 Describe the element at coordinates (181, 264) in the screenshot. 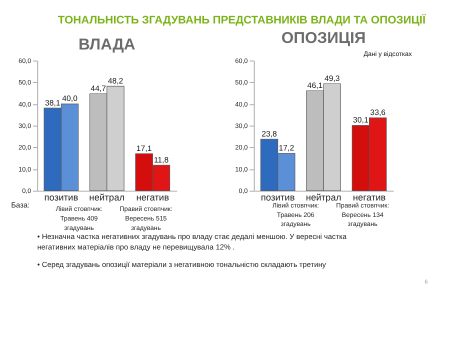

I see `text: • Серед згадувань опозиції матеріали з негативною тональністю складають третину` at that location.